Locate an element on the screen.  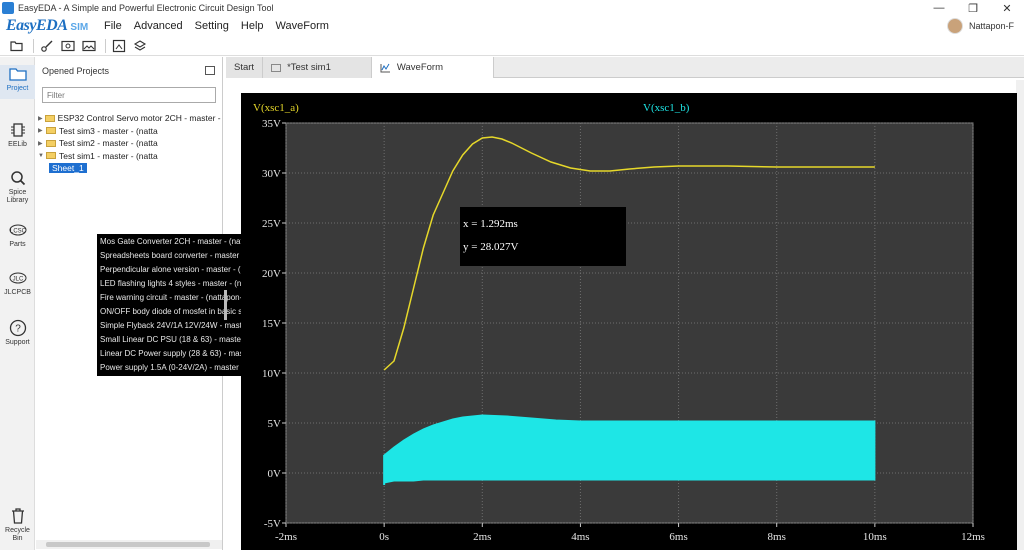
jlc-icon: JLC is located at coordinates (18, 278).